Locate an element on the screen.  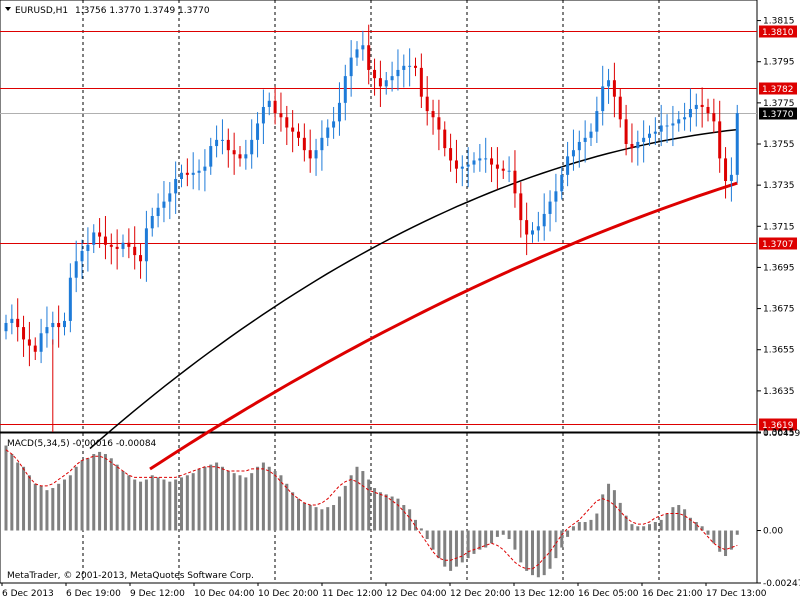
level-label: 1.3619 is located at coordinates (778, 426).